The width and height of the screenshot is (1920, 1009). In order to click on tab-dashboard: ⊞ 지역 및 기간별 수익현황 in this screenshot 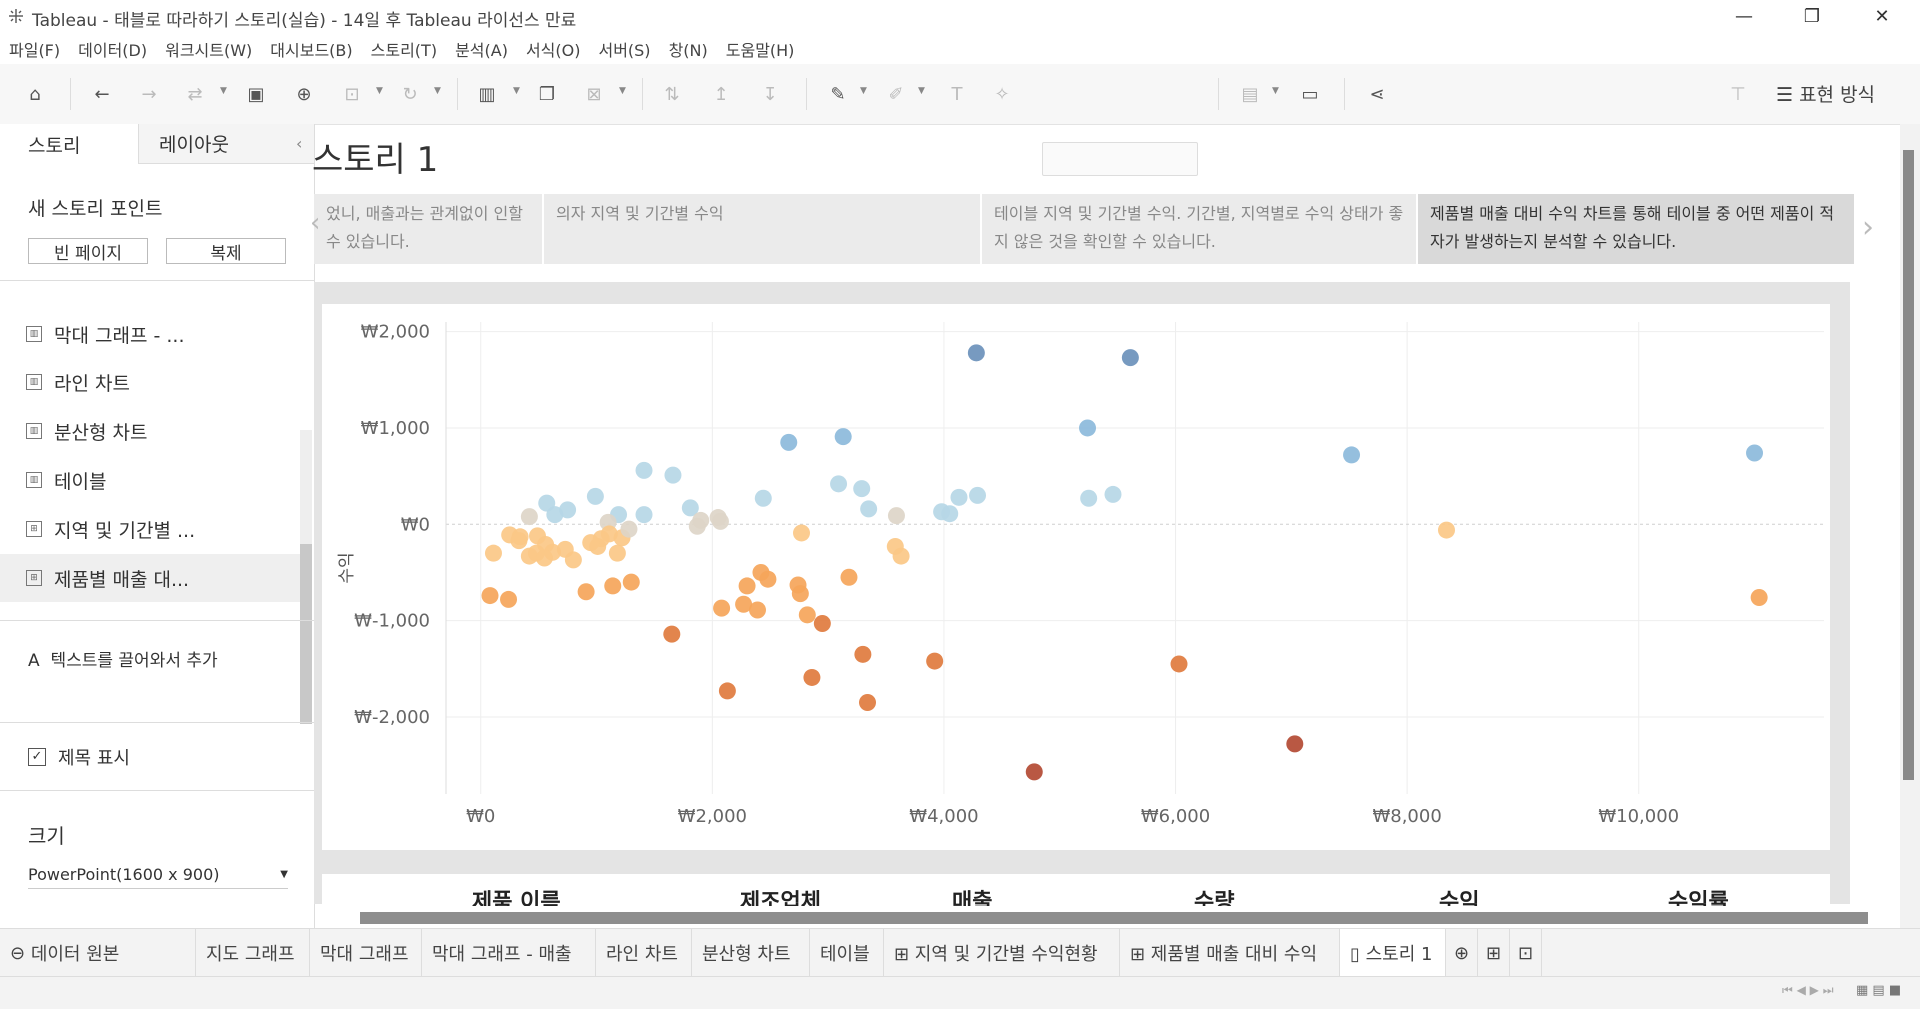, I will do `click(1002, 953)`.